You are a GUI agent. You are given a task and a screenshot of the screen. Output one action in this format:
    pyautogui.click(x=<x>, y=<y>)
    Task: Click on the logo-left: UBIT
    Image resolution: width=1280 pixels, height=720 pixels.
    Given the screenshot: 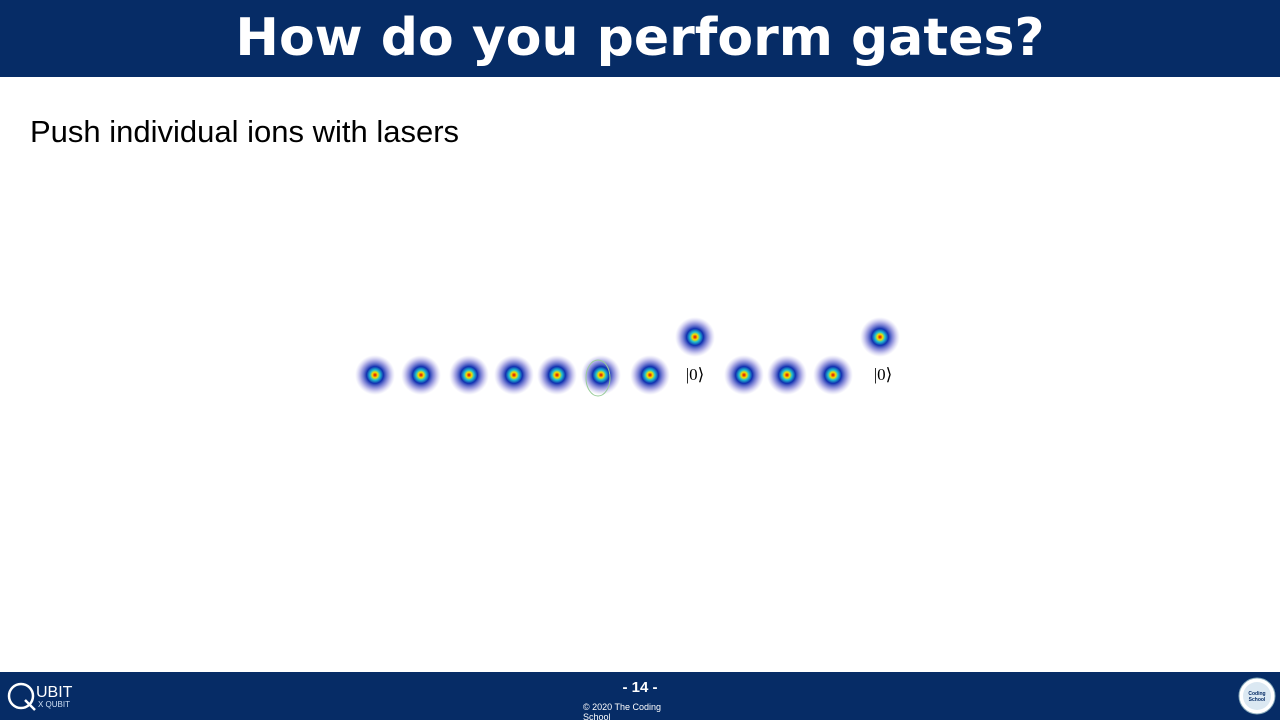 What is the action you would take?
    pyautogui.click(x=54, y=692)
    